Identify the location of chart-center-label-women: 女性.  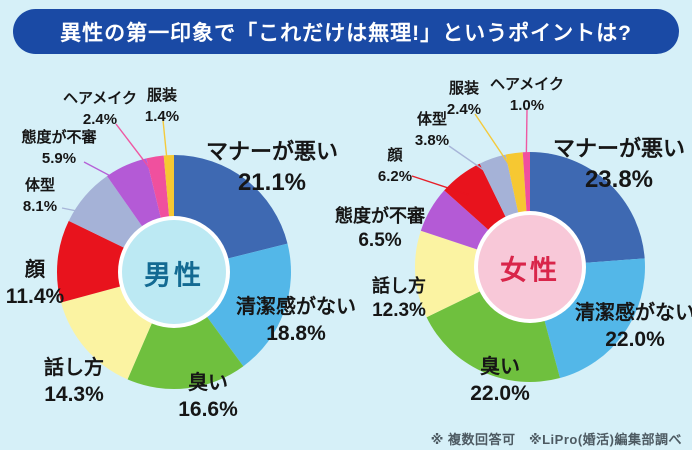
(530, 270).